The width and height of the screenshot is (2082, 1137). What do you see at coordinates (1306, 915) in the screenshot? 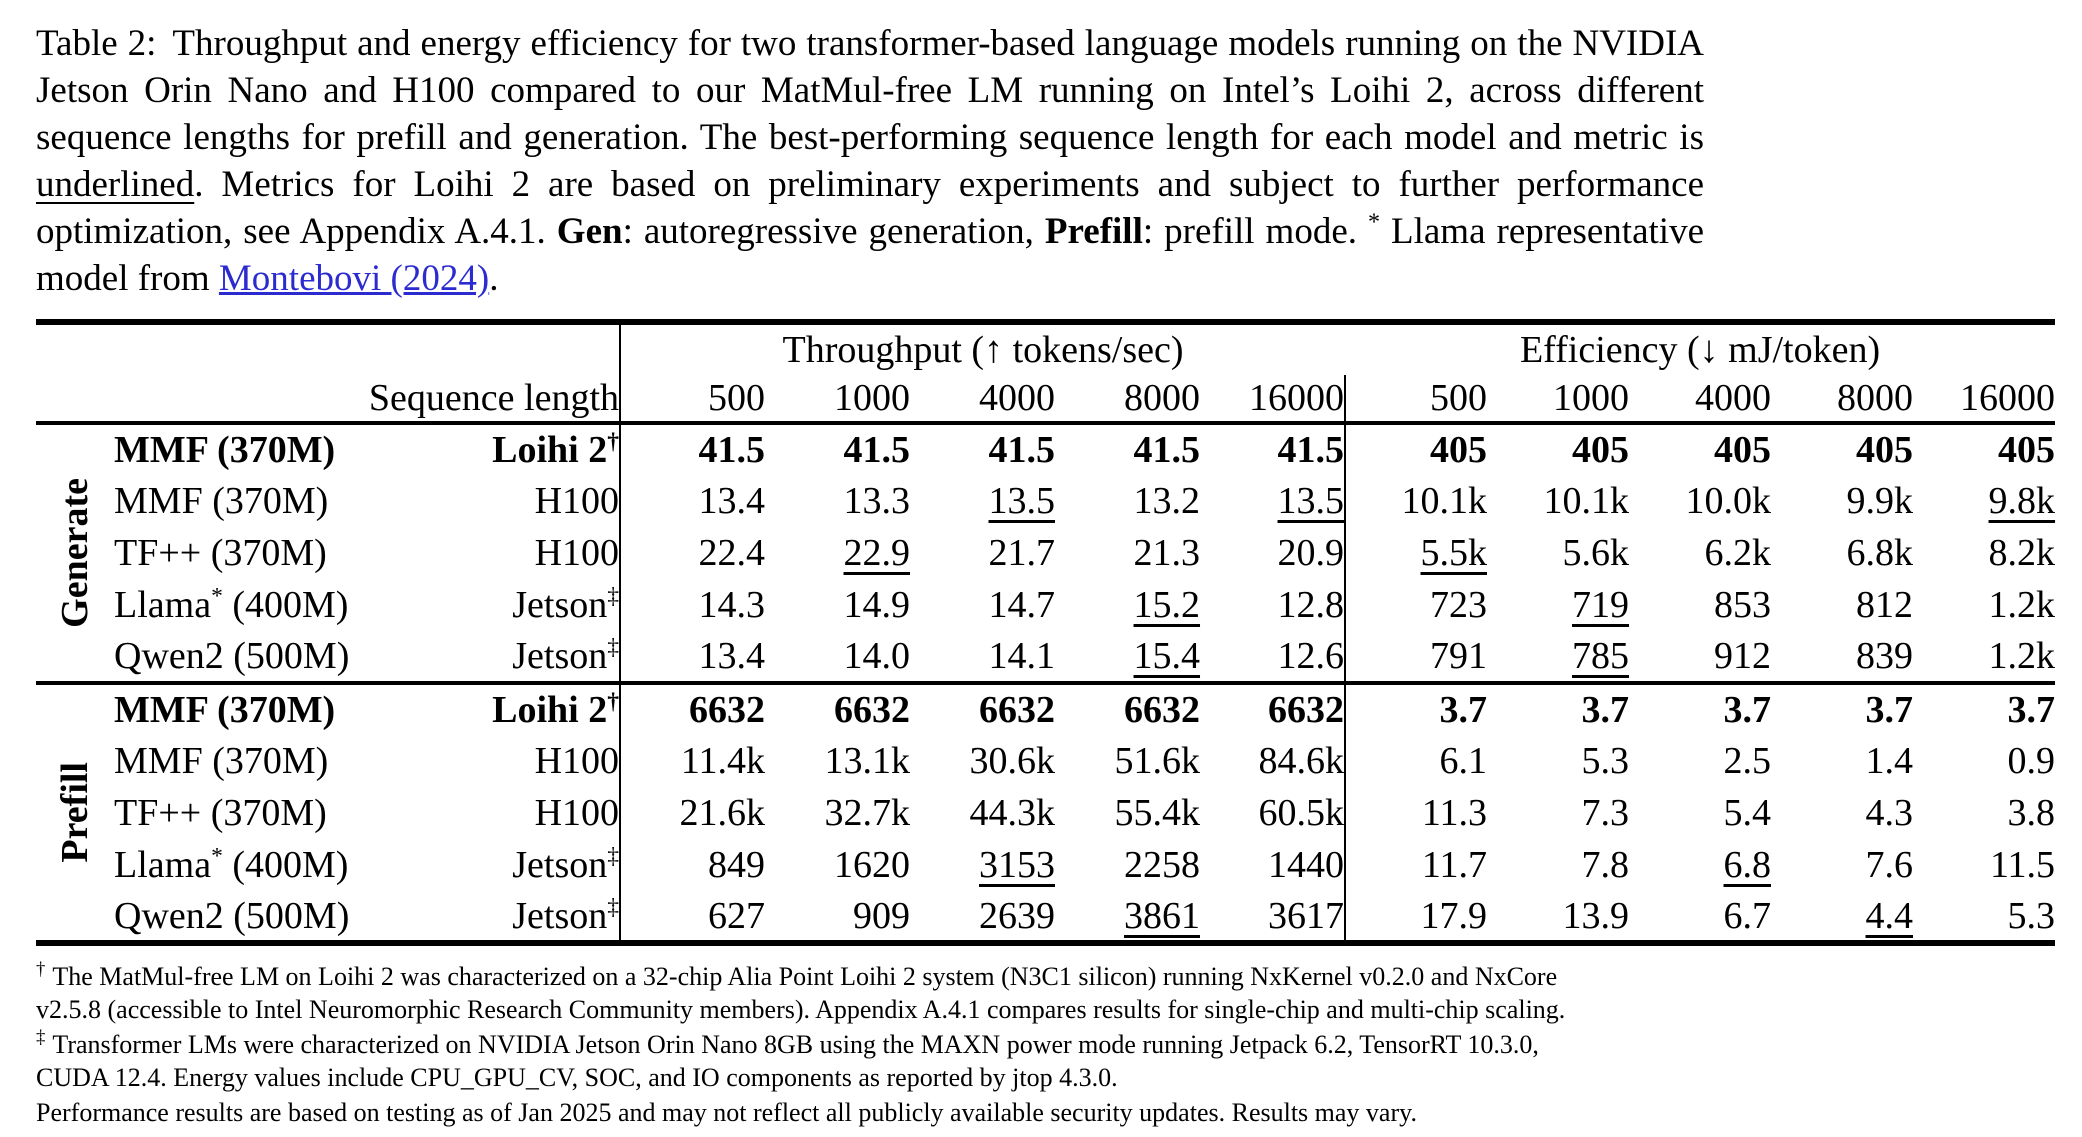
I see `cell-value: 3617` at bounding box center [1306, 915].